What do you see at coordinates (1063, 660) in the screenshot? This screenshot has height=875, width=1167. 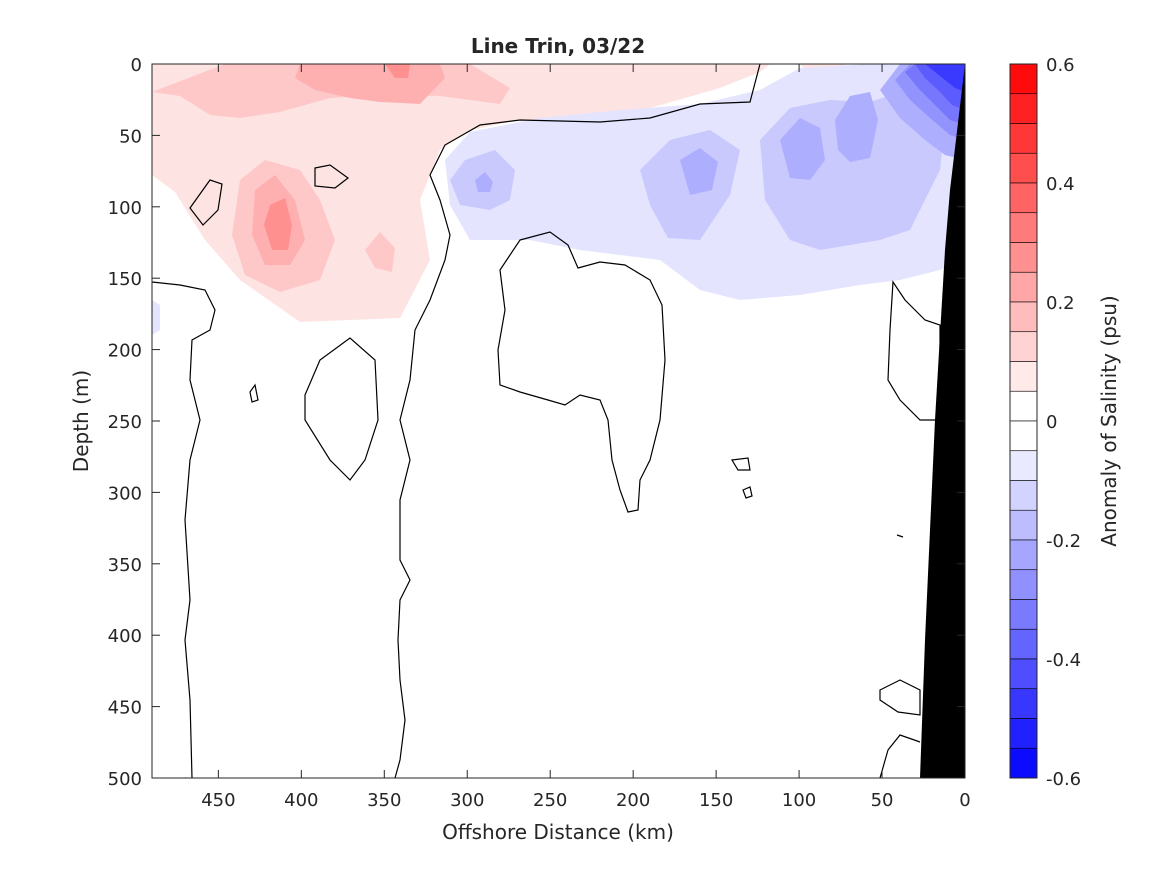 I see `colorbar-tick-label: -0.4` at bounding box center [1063, 660].